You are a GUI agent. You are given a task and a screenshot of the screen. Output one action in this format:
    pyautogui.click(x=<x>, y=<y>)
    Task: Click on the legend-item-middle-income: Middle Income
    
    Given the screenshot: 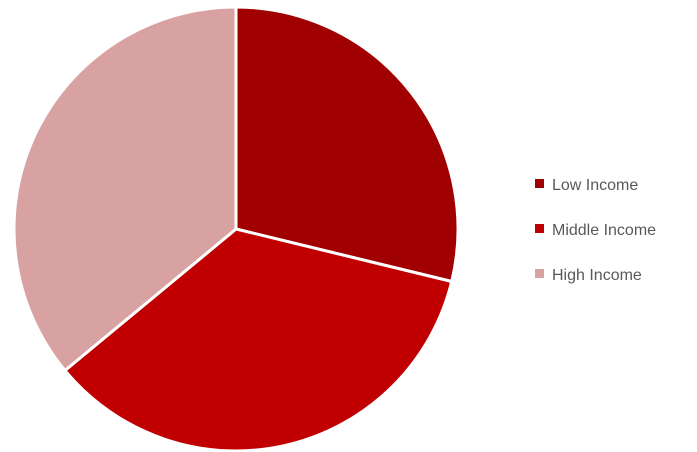 What is the action you would take?
    pyautogui.click(x=595, y=230)
    